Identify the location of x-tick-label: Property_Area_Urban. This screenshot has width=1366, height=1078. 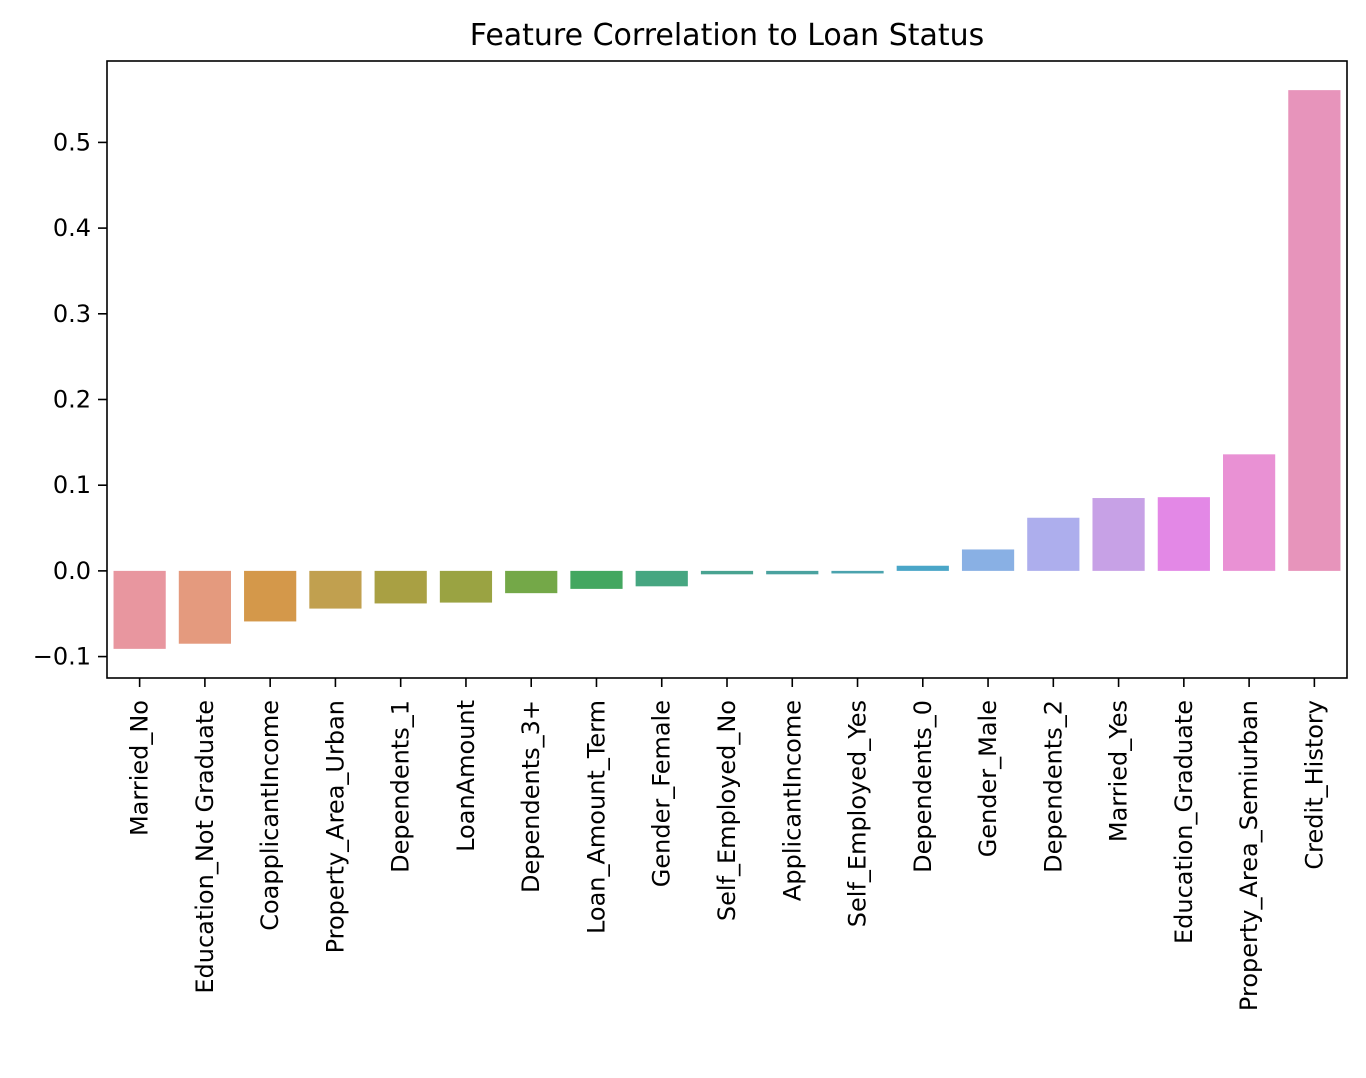
(335, 826).